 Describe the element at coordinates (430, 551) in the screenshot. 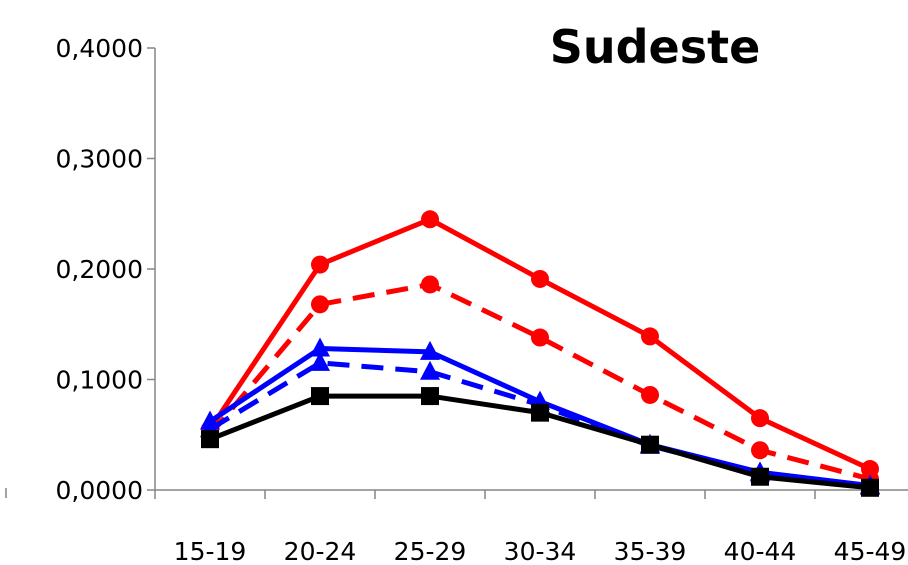

I see `x-tick-label: 25-29` at that location.